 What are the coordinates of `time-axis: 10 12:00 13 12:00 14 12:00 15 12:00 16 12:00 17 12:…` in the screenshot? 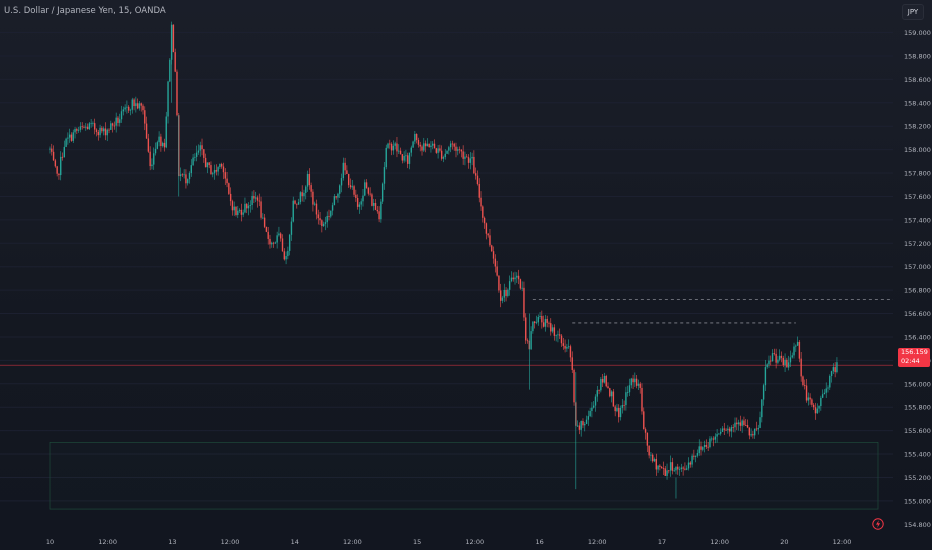 It's located at (449, 542).